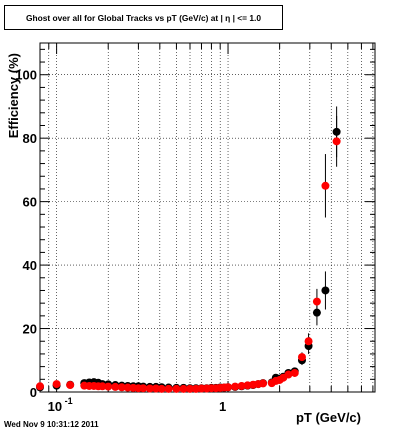 Image resolution: width=400 pixels, height=433 pixels. What do you see at coordinates (328, 417) in the screenshot?
I see `x-axis-label: pT (GeV/c)` at bounding box center [328, 417].